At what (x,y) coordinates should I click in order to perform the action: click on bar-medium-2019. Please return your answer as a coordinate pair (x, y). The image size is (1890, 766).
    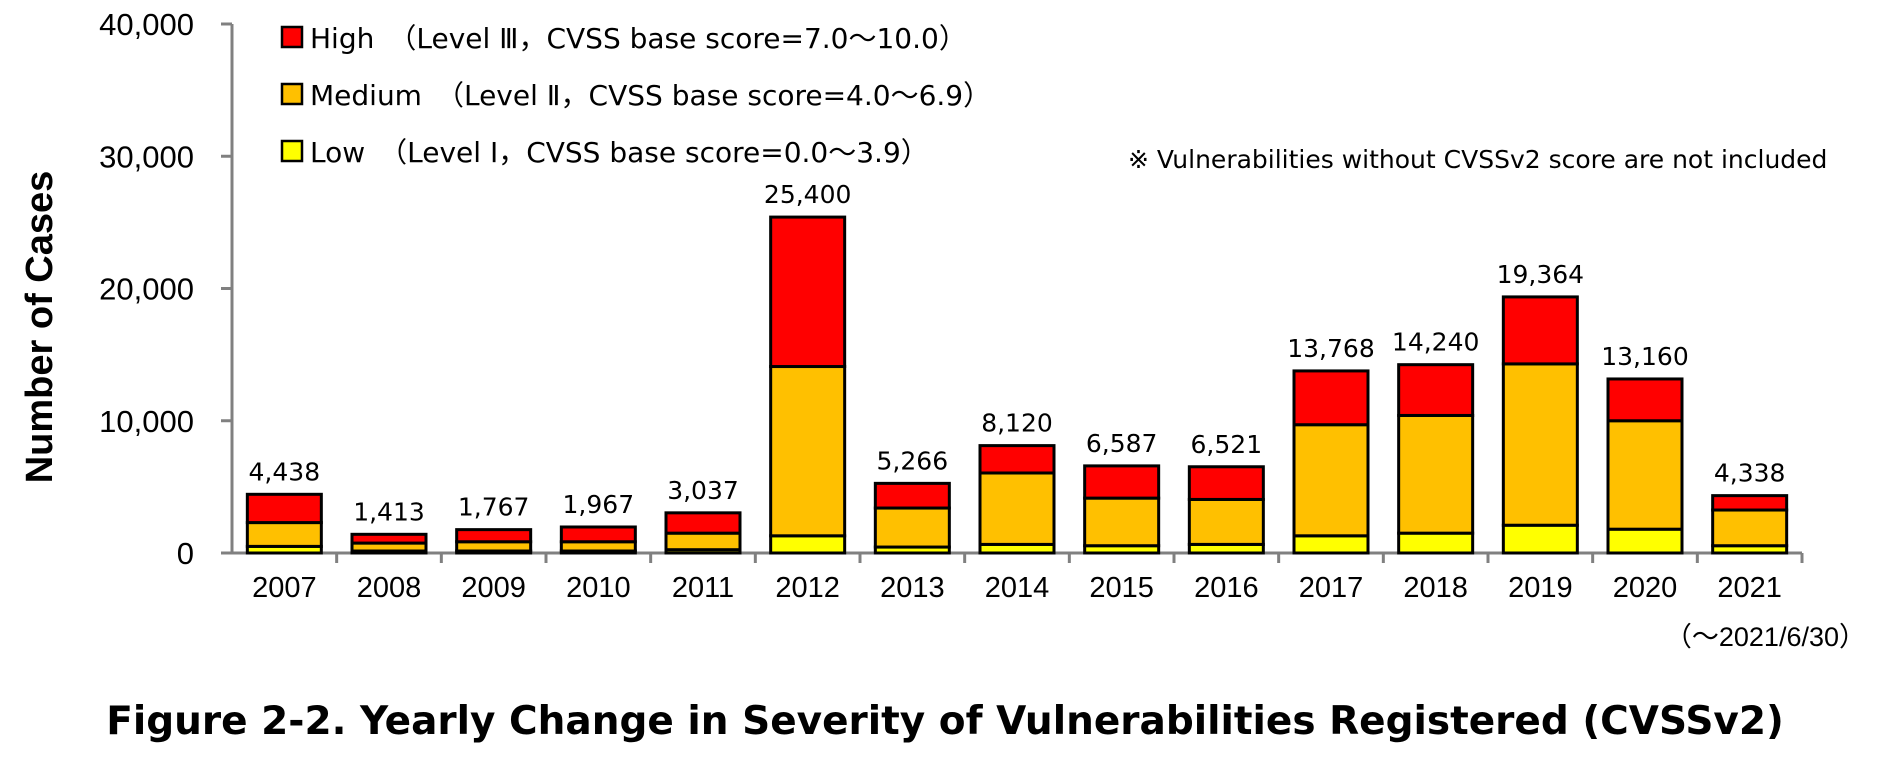
    Looking at the image, I should click on (1540, 444).